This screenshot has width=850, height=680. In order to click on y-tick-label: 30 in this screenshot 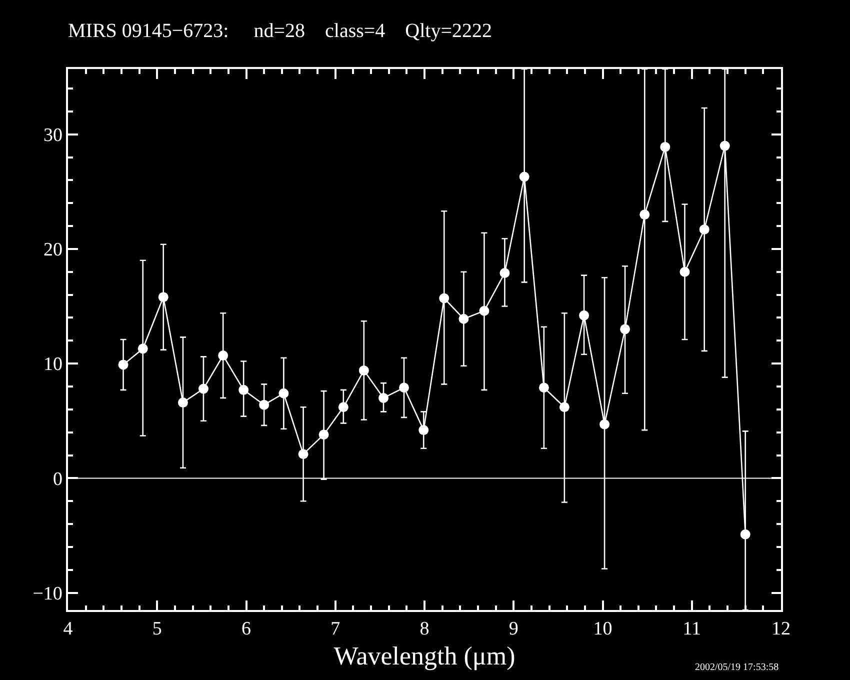, I will do `click(52, 135)`.